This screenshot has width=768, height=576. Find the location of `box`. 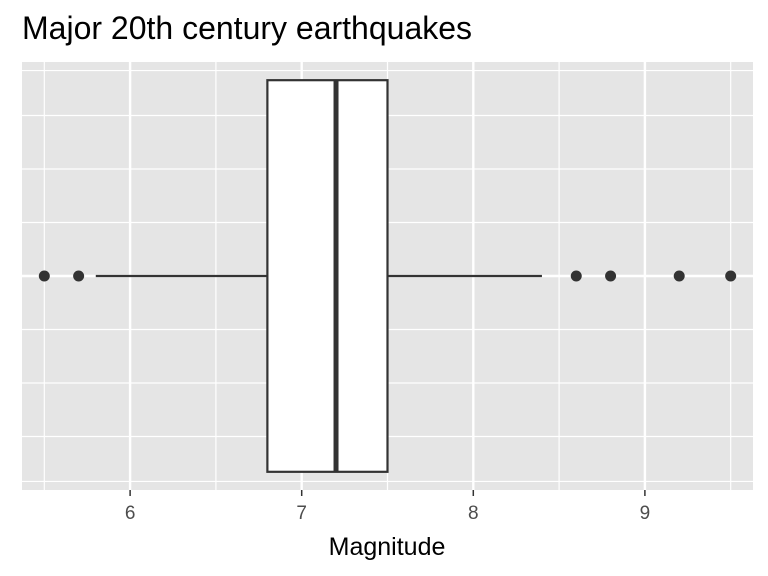

box is located at coordinates (327, 276).